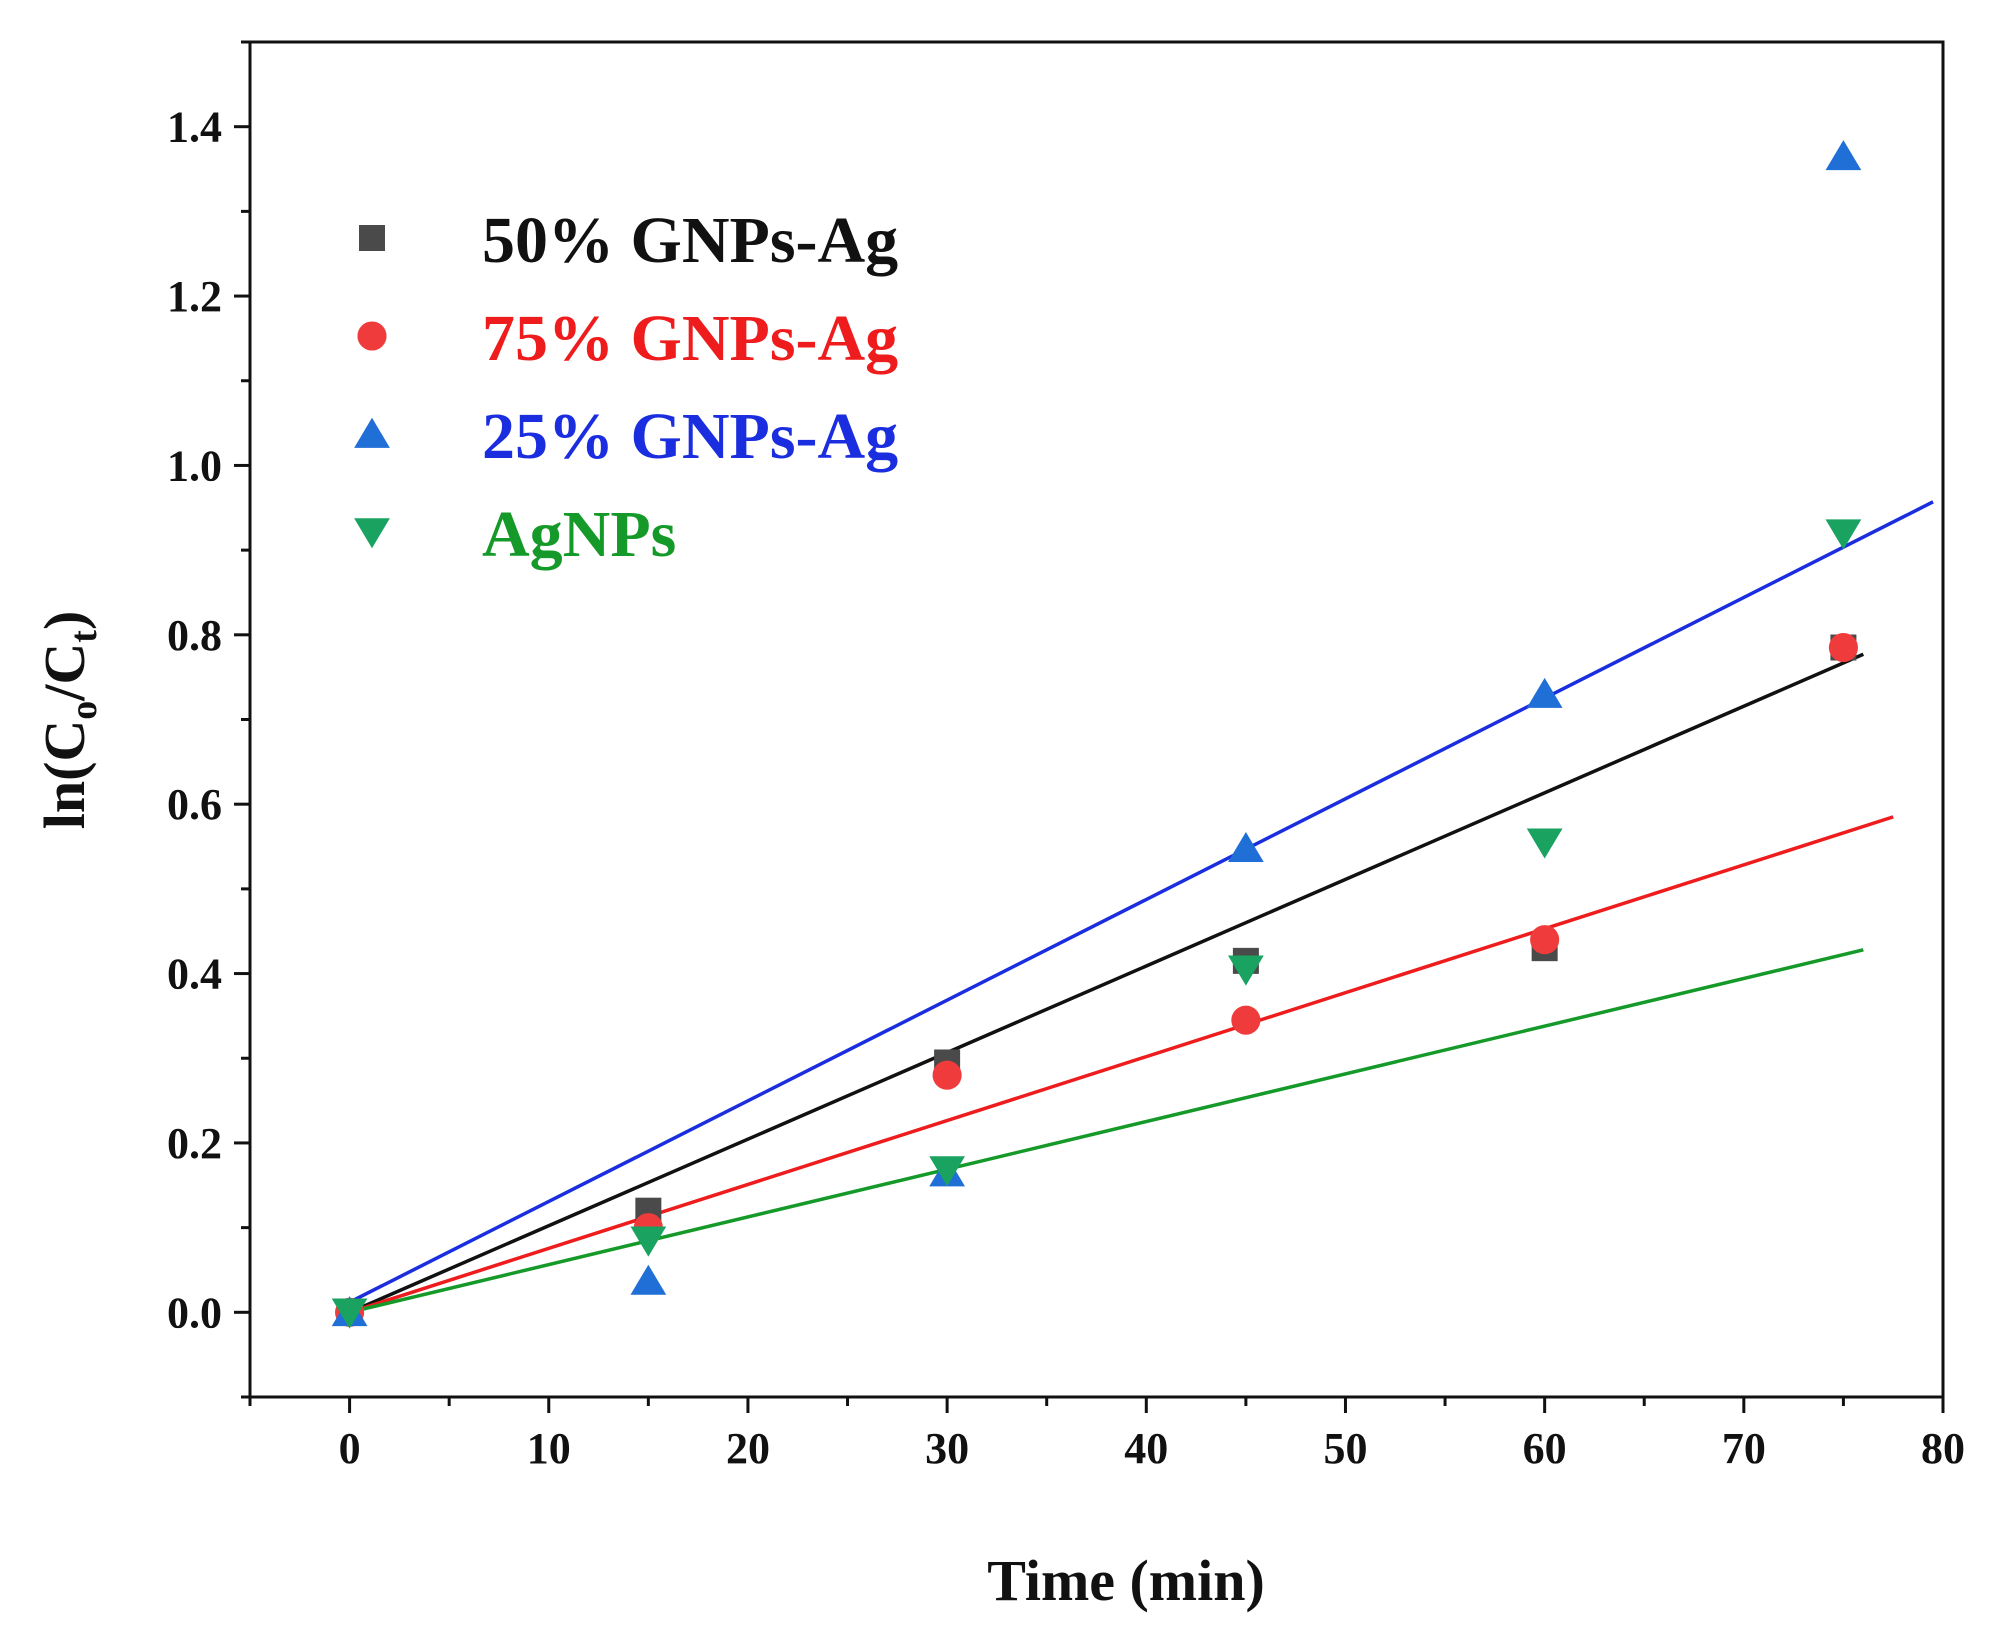 Image resolution: width=1994 pixels, height=1637 pixels. I want to click on x-tick-label-10: 10, so click(549, 1448).